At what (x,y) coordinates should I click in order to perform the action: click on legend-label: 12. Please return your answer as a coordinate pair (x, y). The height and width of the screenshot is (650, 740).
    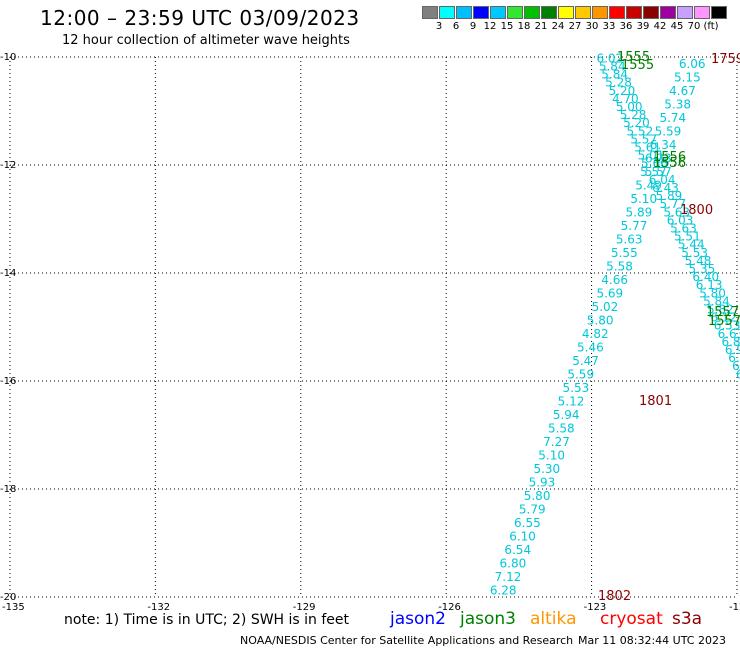
    Looking at the image, I should click on (490, 26).